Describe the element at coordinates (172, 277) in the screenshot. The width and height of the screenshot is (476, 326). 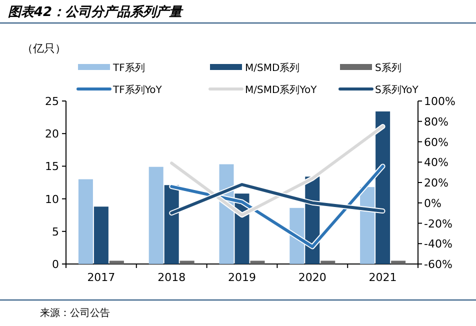
I see `x-tick-label: 2018` at that location.